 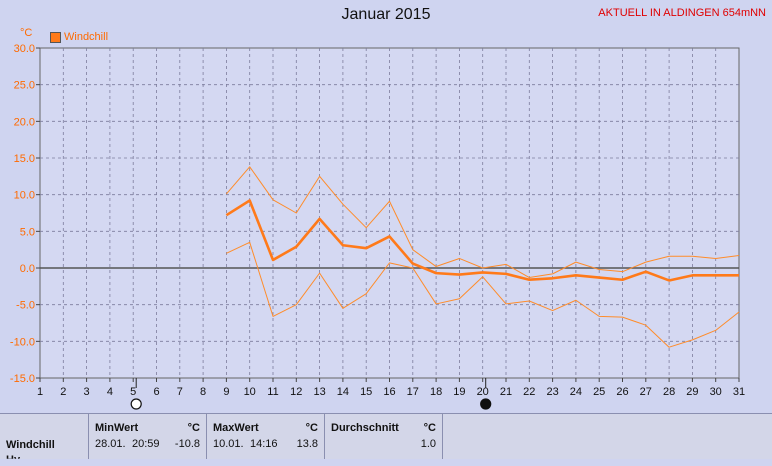 What do you see at coordinates (413, 392) in the screenshot?
I see `x-tick-label: 17` at bounding box center [413, 392].